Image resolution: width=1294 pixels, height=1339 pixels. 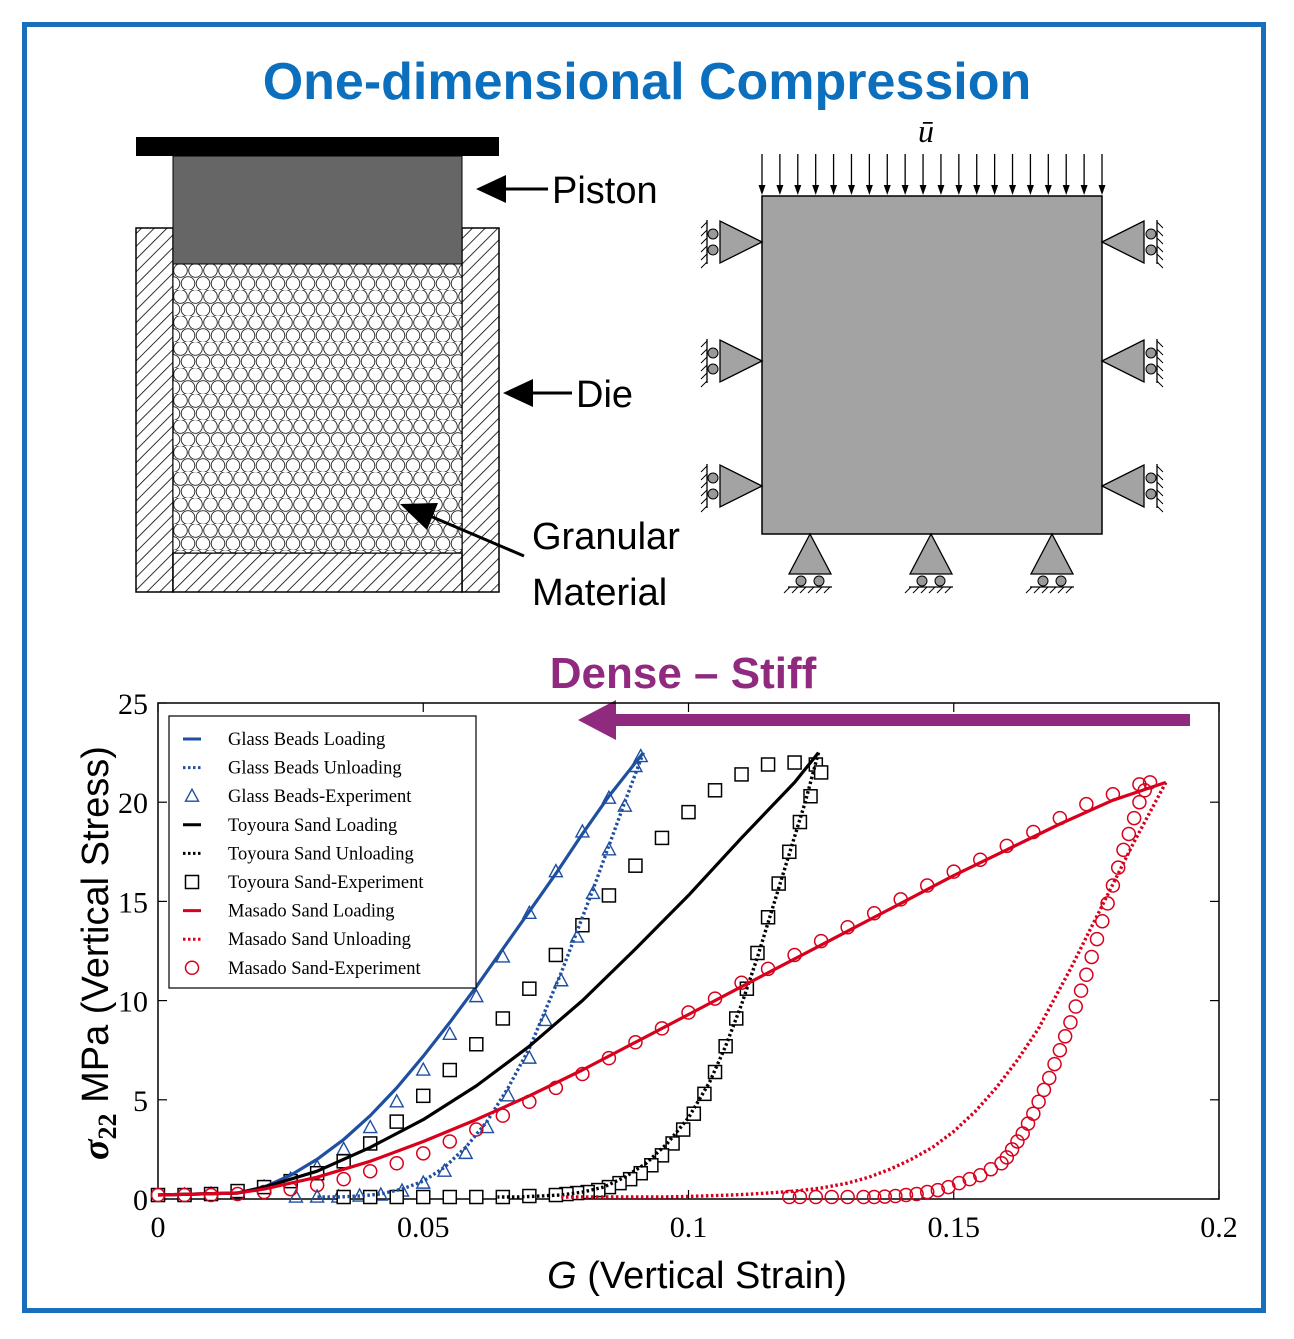 I want to click on y-tick-label: 0, so click(x=140, y=1200).